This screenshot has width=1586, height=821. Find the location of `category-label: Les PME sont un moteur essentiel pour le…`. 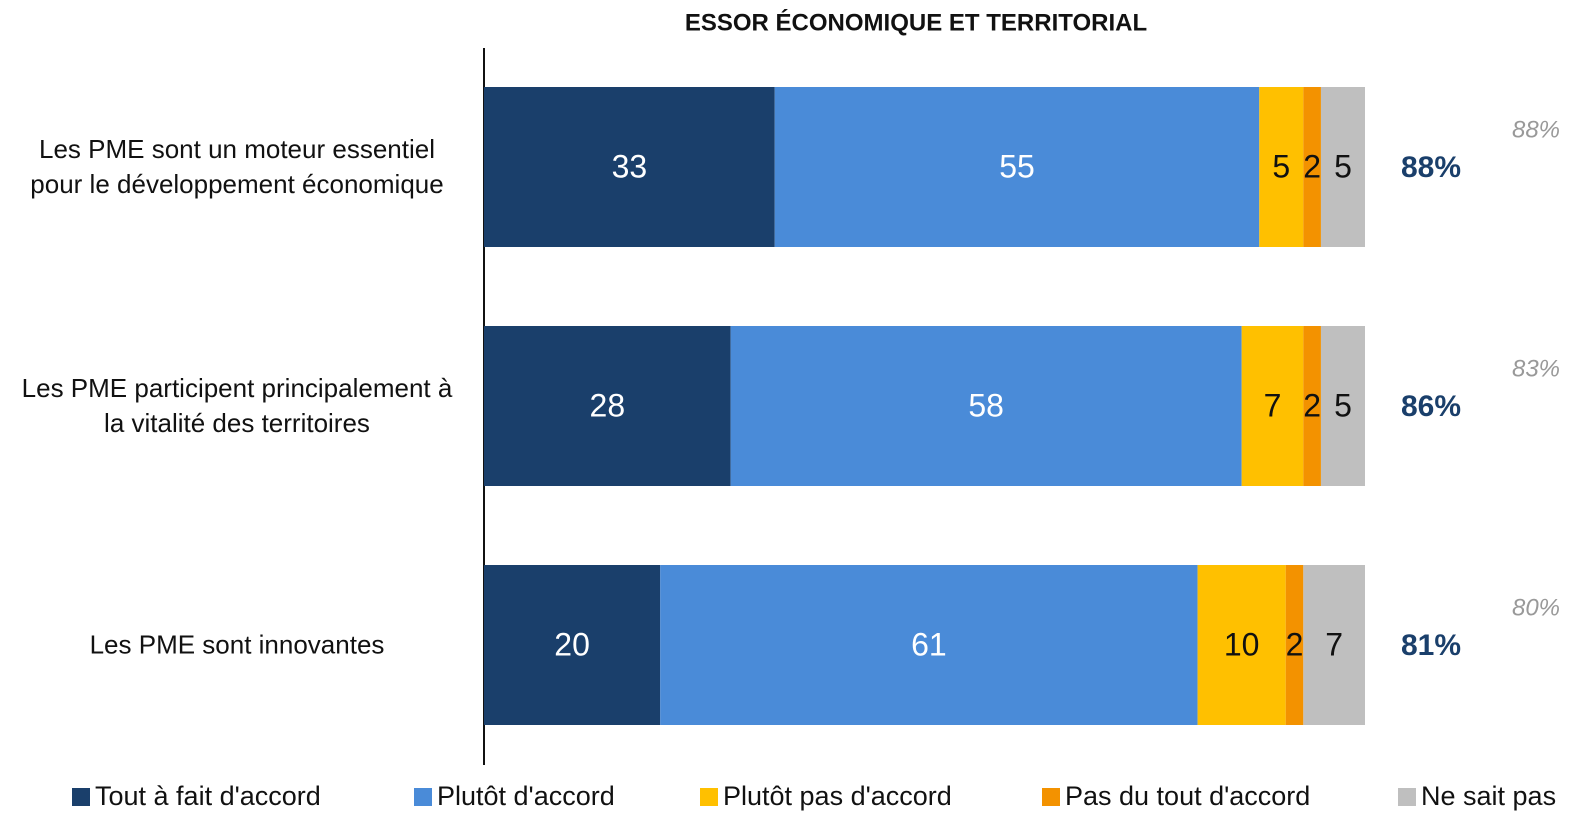

category-label: Les PME sont un moteur essentiel pour le… is located at coordinates (237, 166).